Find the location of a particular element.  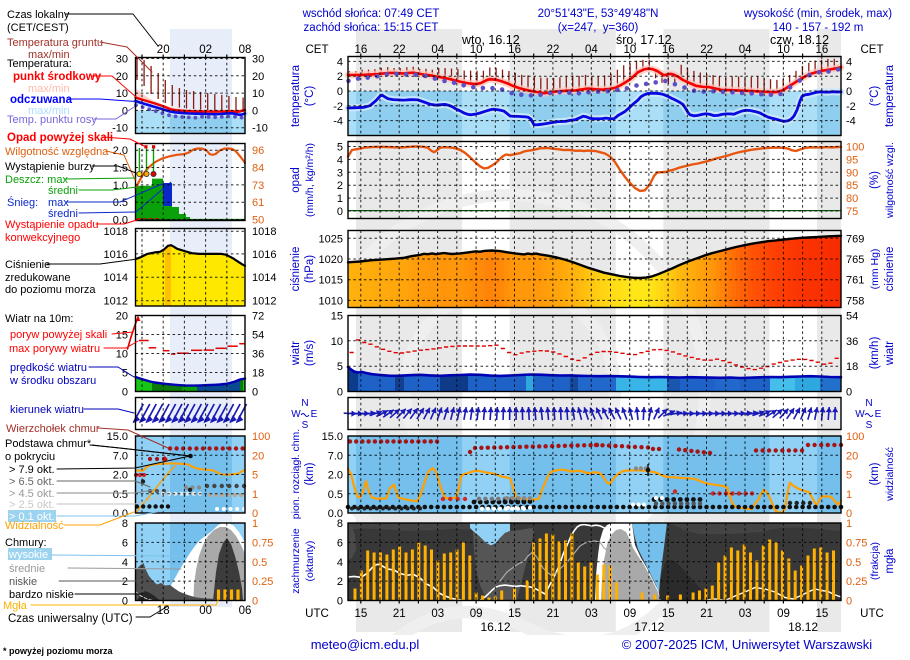

svg-text: 08 is located at coordinates (245, 50).